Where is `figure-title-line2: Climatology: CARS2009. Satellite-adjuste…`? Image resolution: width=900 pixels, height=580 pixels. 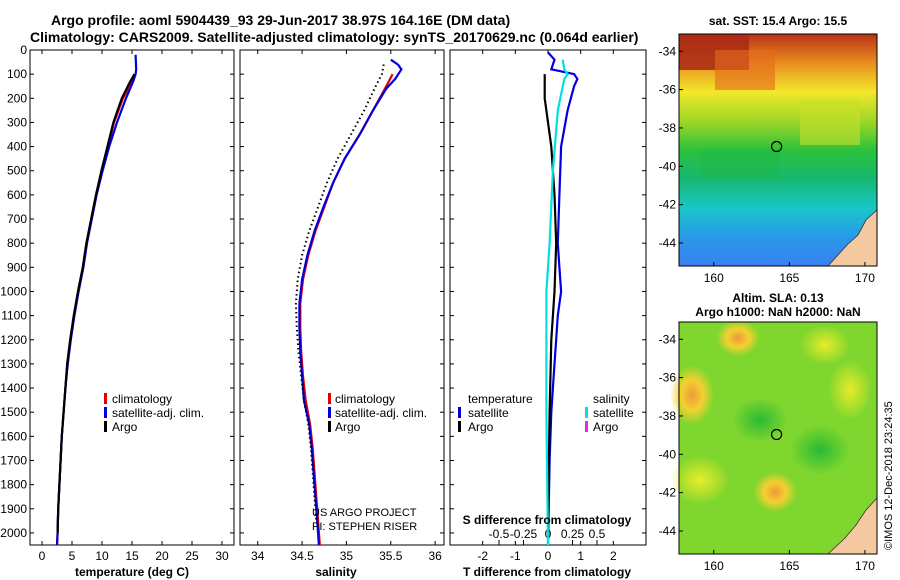
figure-title-line2: Climatology: CARS2009. Satellite-adjuste… is located at coordinates (334, 37).